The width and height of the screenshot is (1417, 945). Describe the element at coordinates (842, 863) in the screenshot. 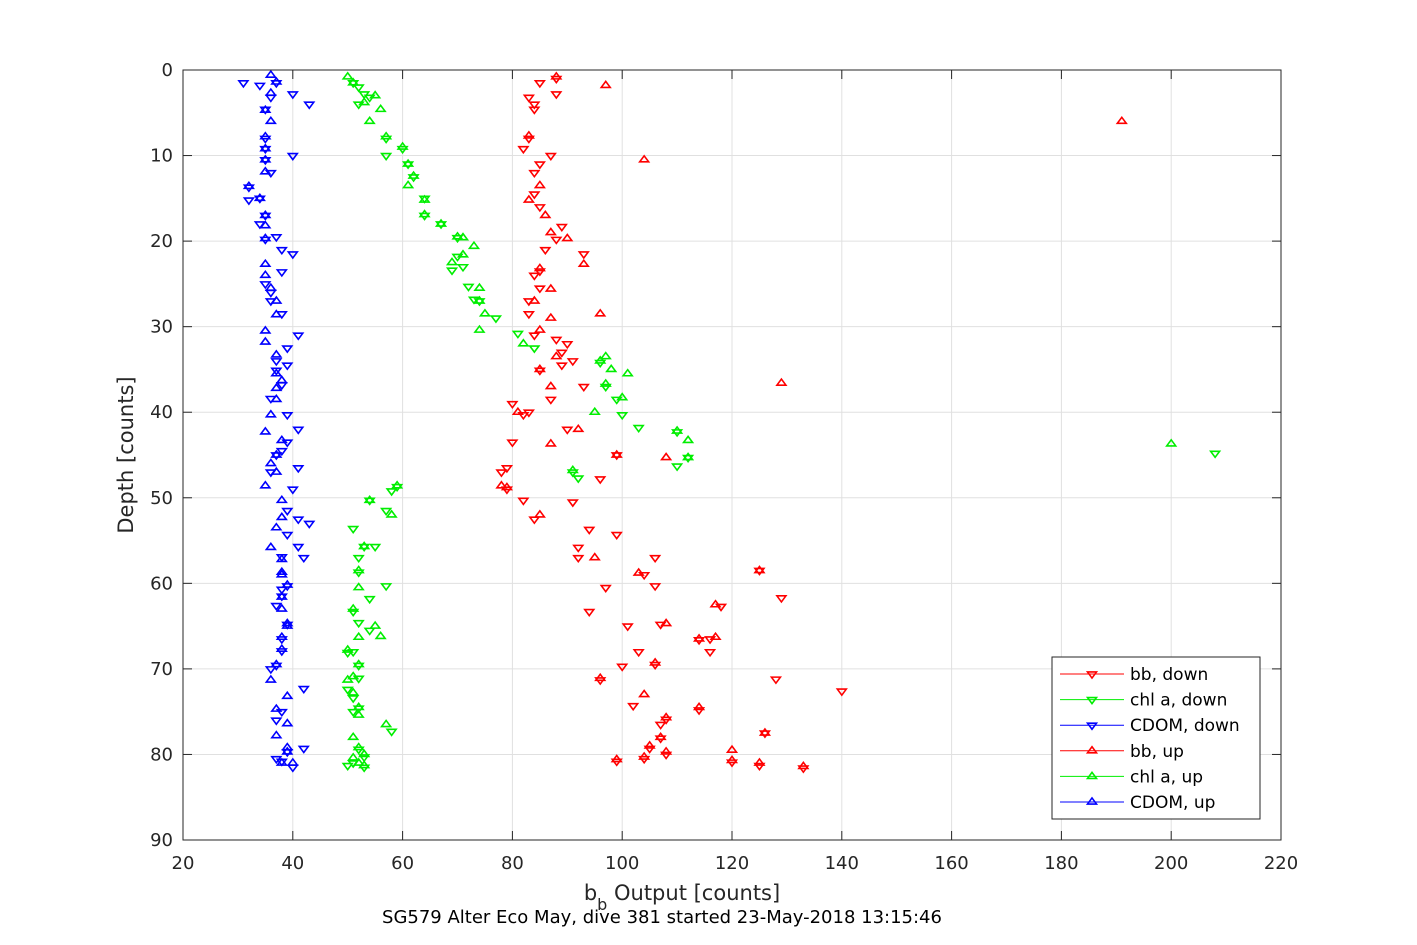

I see `x-tick-label: 140` at that location.